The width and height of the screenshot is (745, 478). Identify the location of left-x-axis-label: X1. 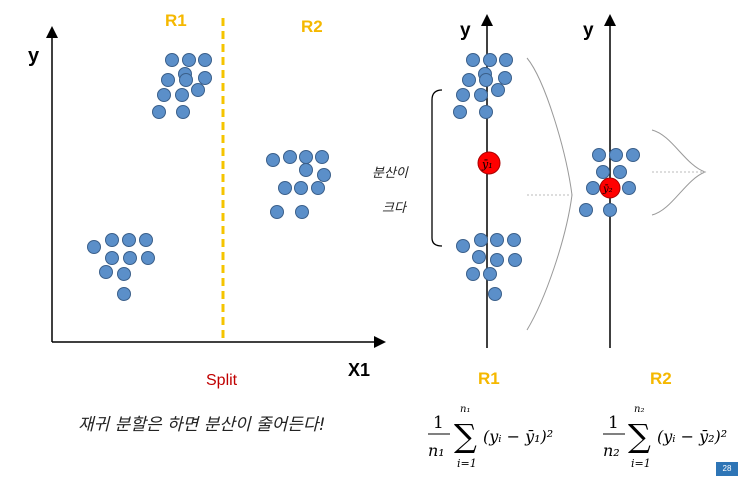
(359, 370).